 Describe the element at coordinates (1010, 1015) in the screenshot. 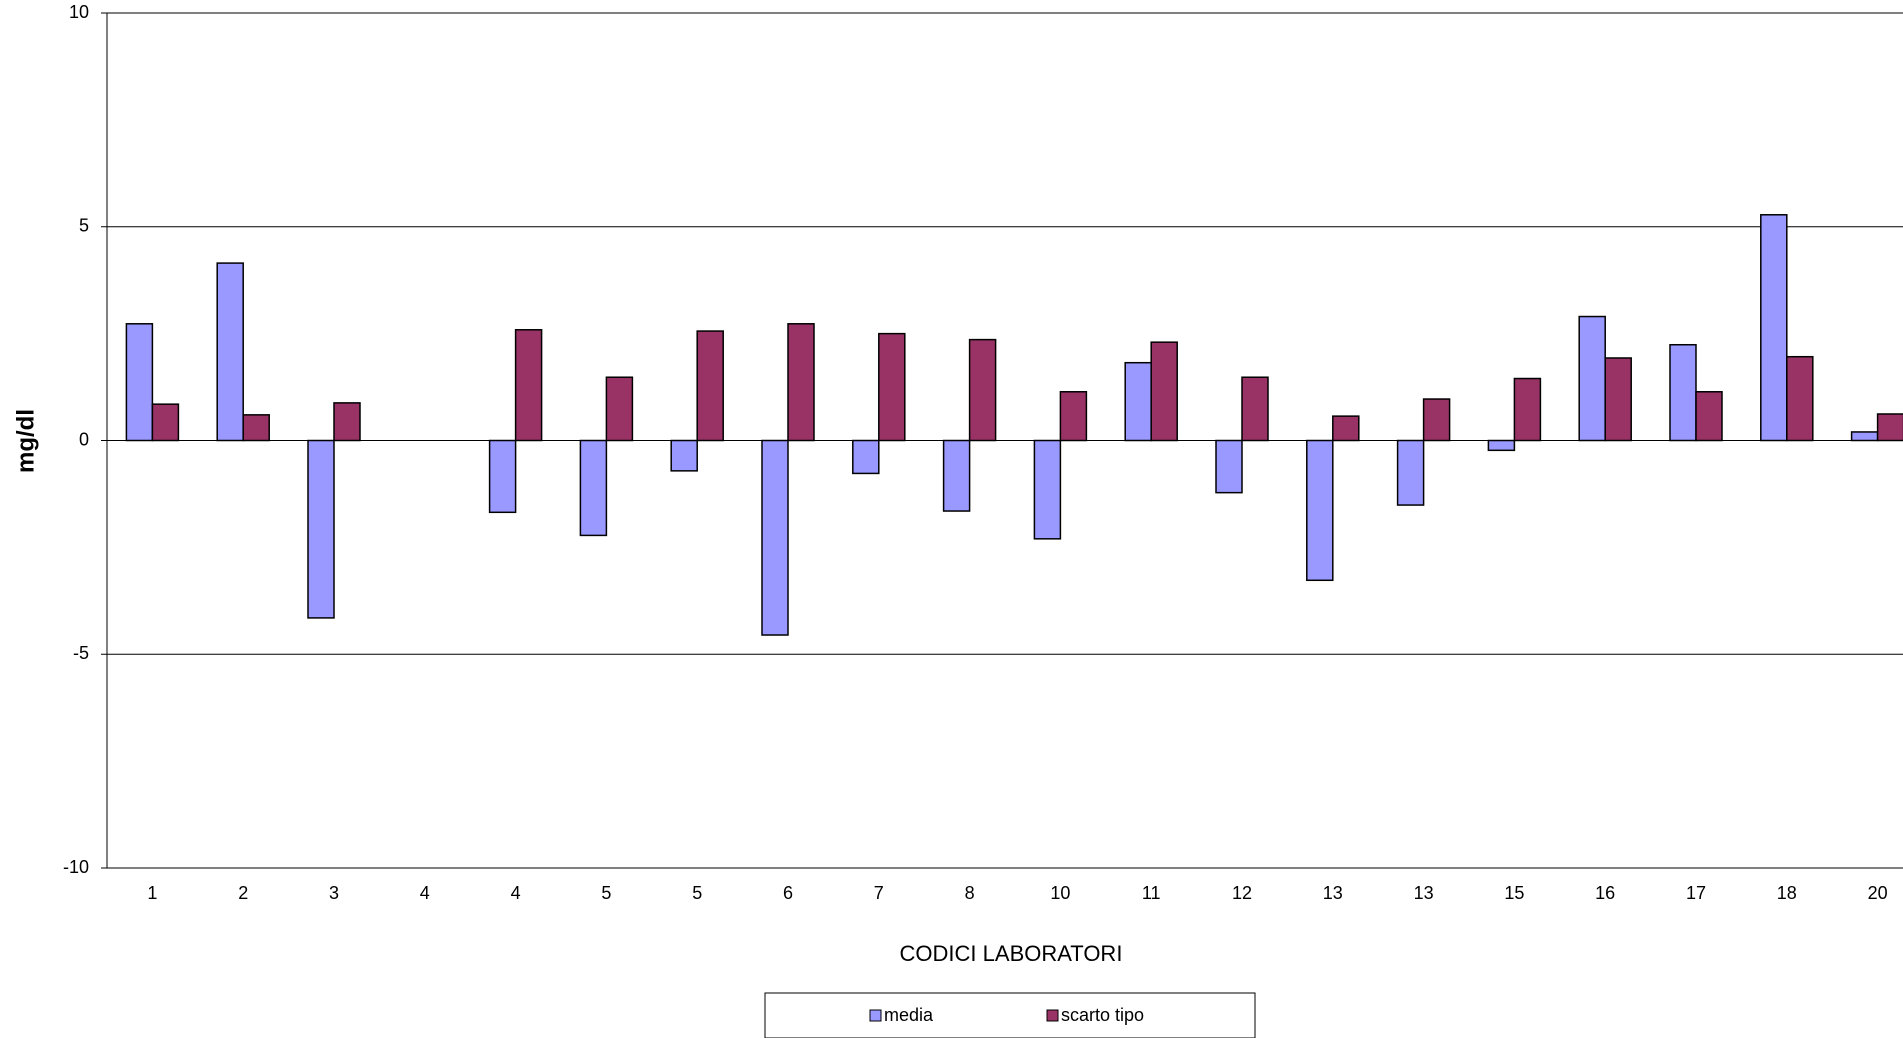

I see `legend-box` at that location.